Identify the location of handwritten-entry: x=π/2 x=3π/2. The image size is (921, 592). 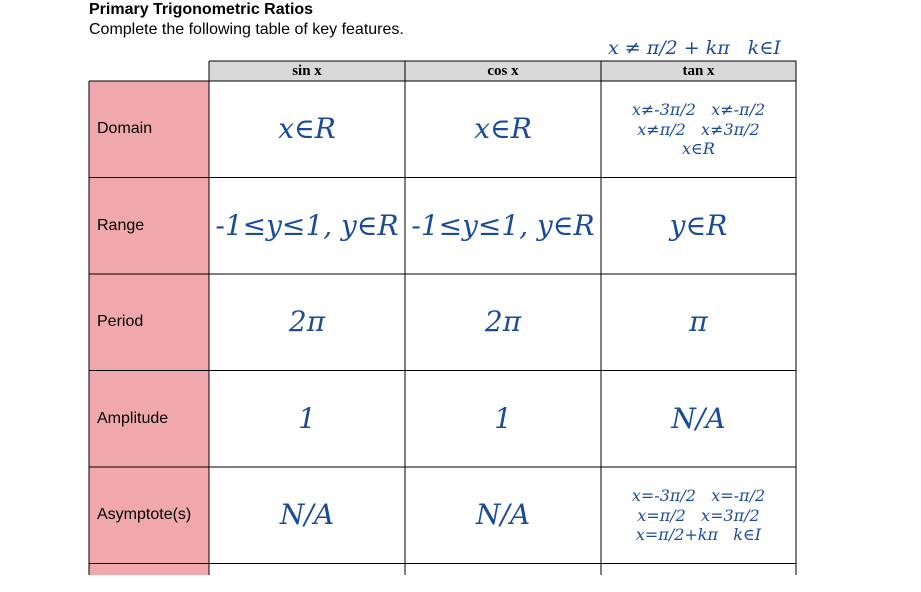
(698, 515).